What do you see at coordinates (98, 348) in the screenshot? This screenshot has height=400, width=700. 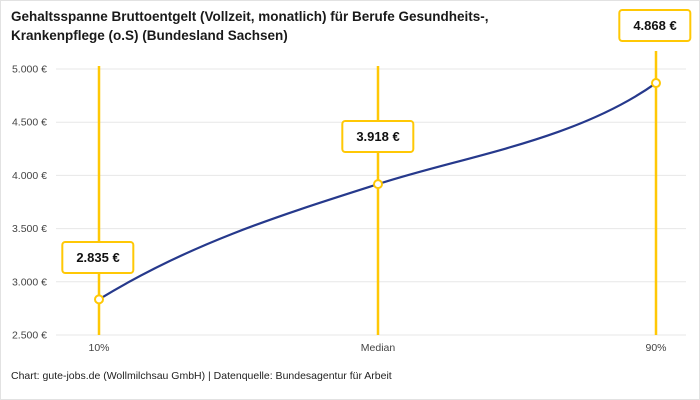 I see `x-tick-label: 10%` at bounding box center [98, 348].